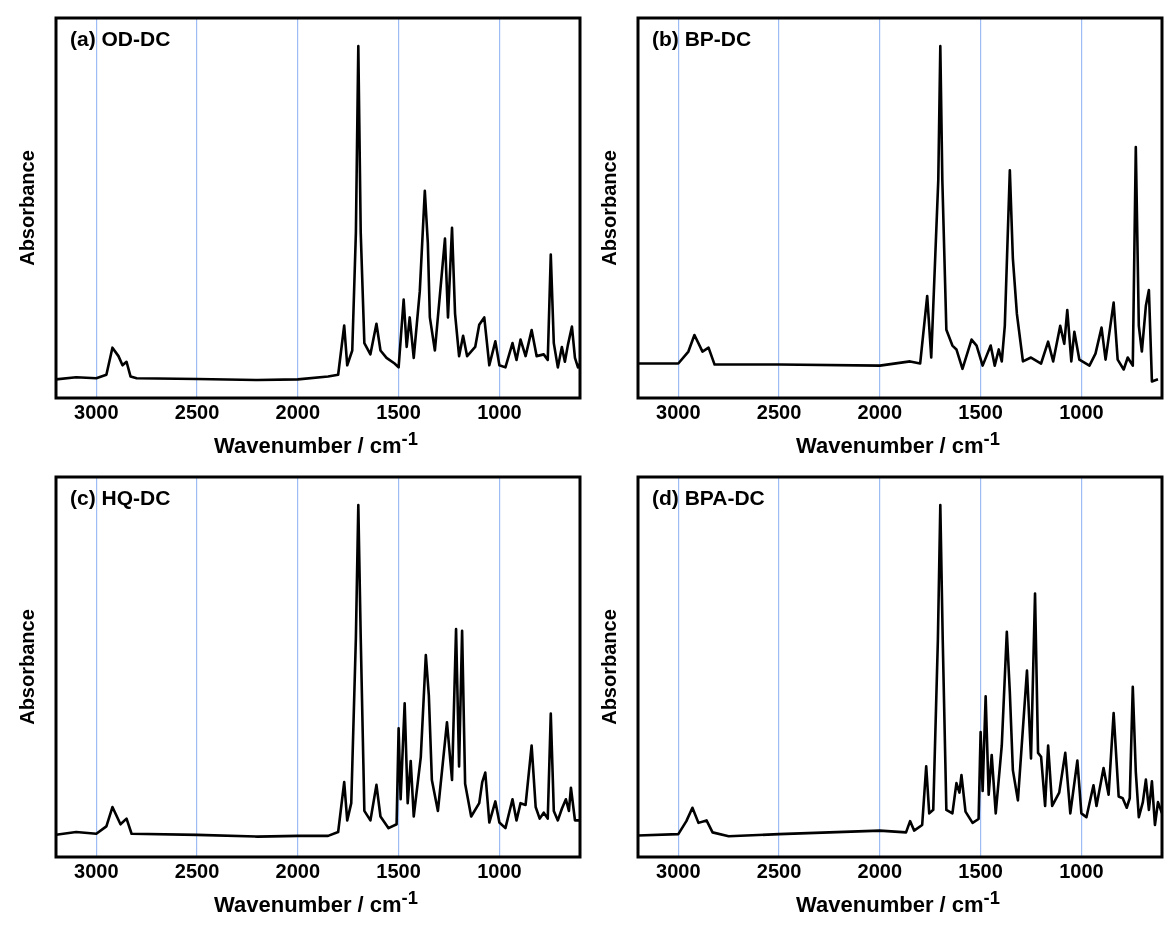 This screenshot has height=942, width=1176. I want to click on chart-title: (b) BP-DC, so click(702, 39).